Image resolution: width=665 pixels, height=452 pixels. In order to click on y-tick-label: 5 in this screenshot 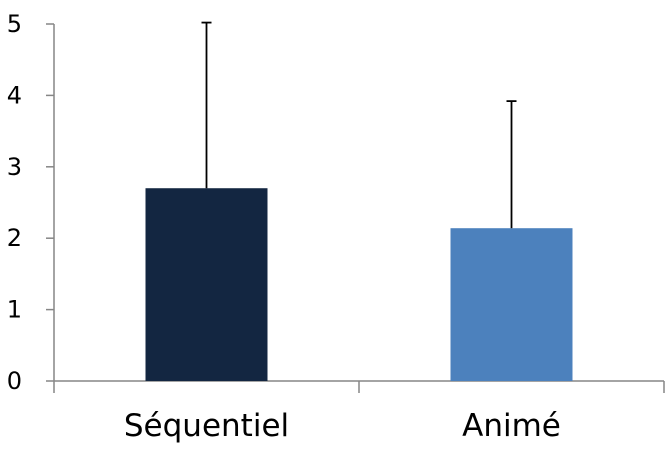, I will do `click(14, 24)`.